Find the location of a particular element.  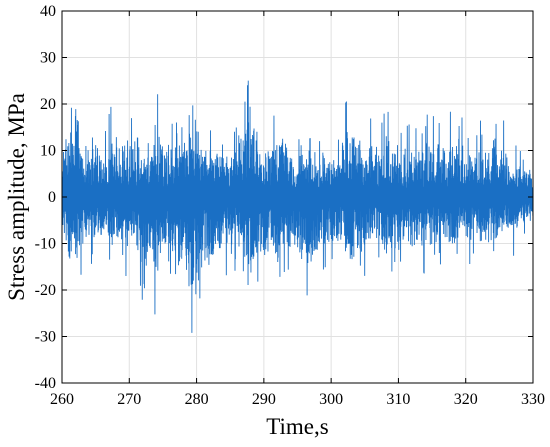

y-tick-label: -10 is located at coordinates (45, 244).